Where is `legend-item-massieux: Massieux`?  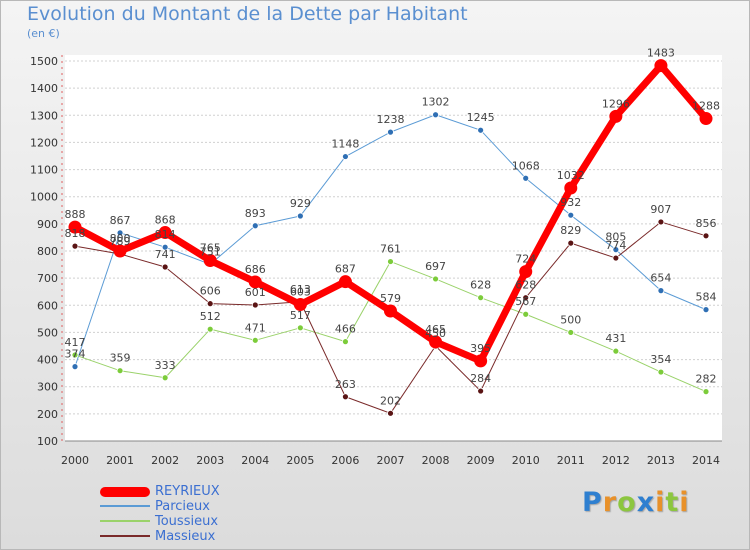 legend-item-massieux: Massieux is located at coordinates (200, 536).